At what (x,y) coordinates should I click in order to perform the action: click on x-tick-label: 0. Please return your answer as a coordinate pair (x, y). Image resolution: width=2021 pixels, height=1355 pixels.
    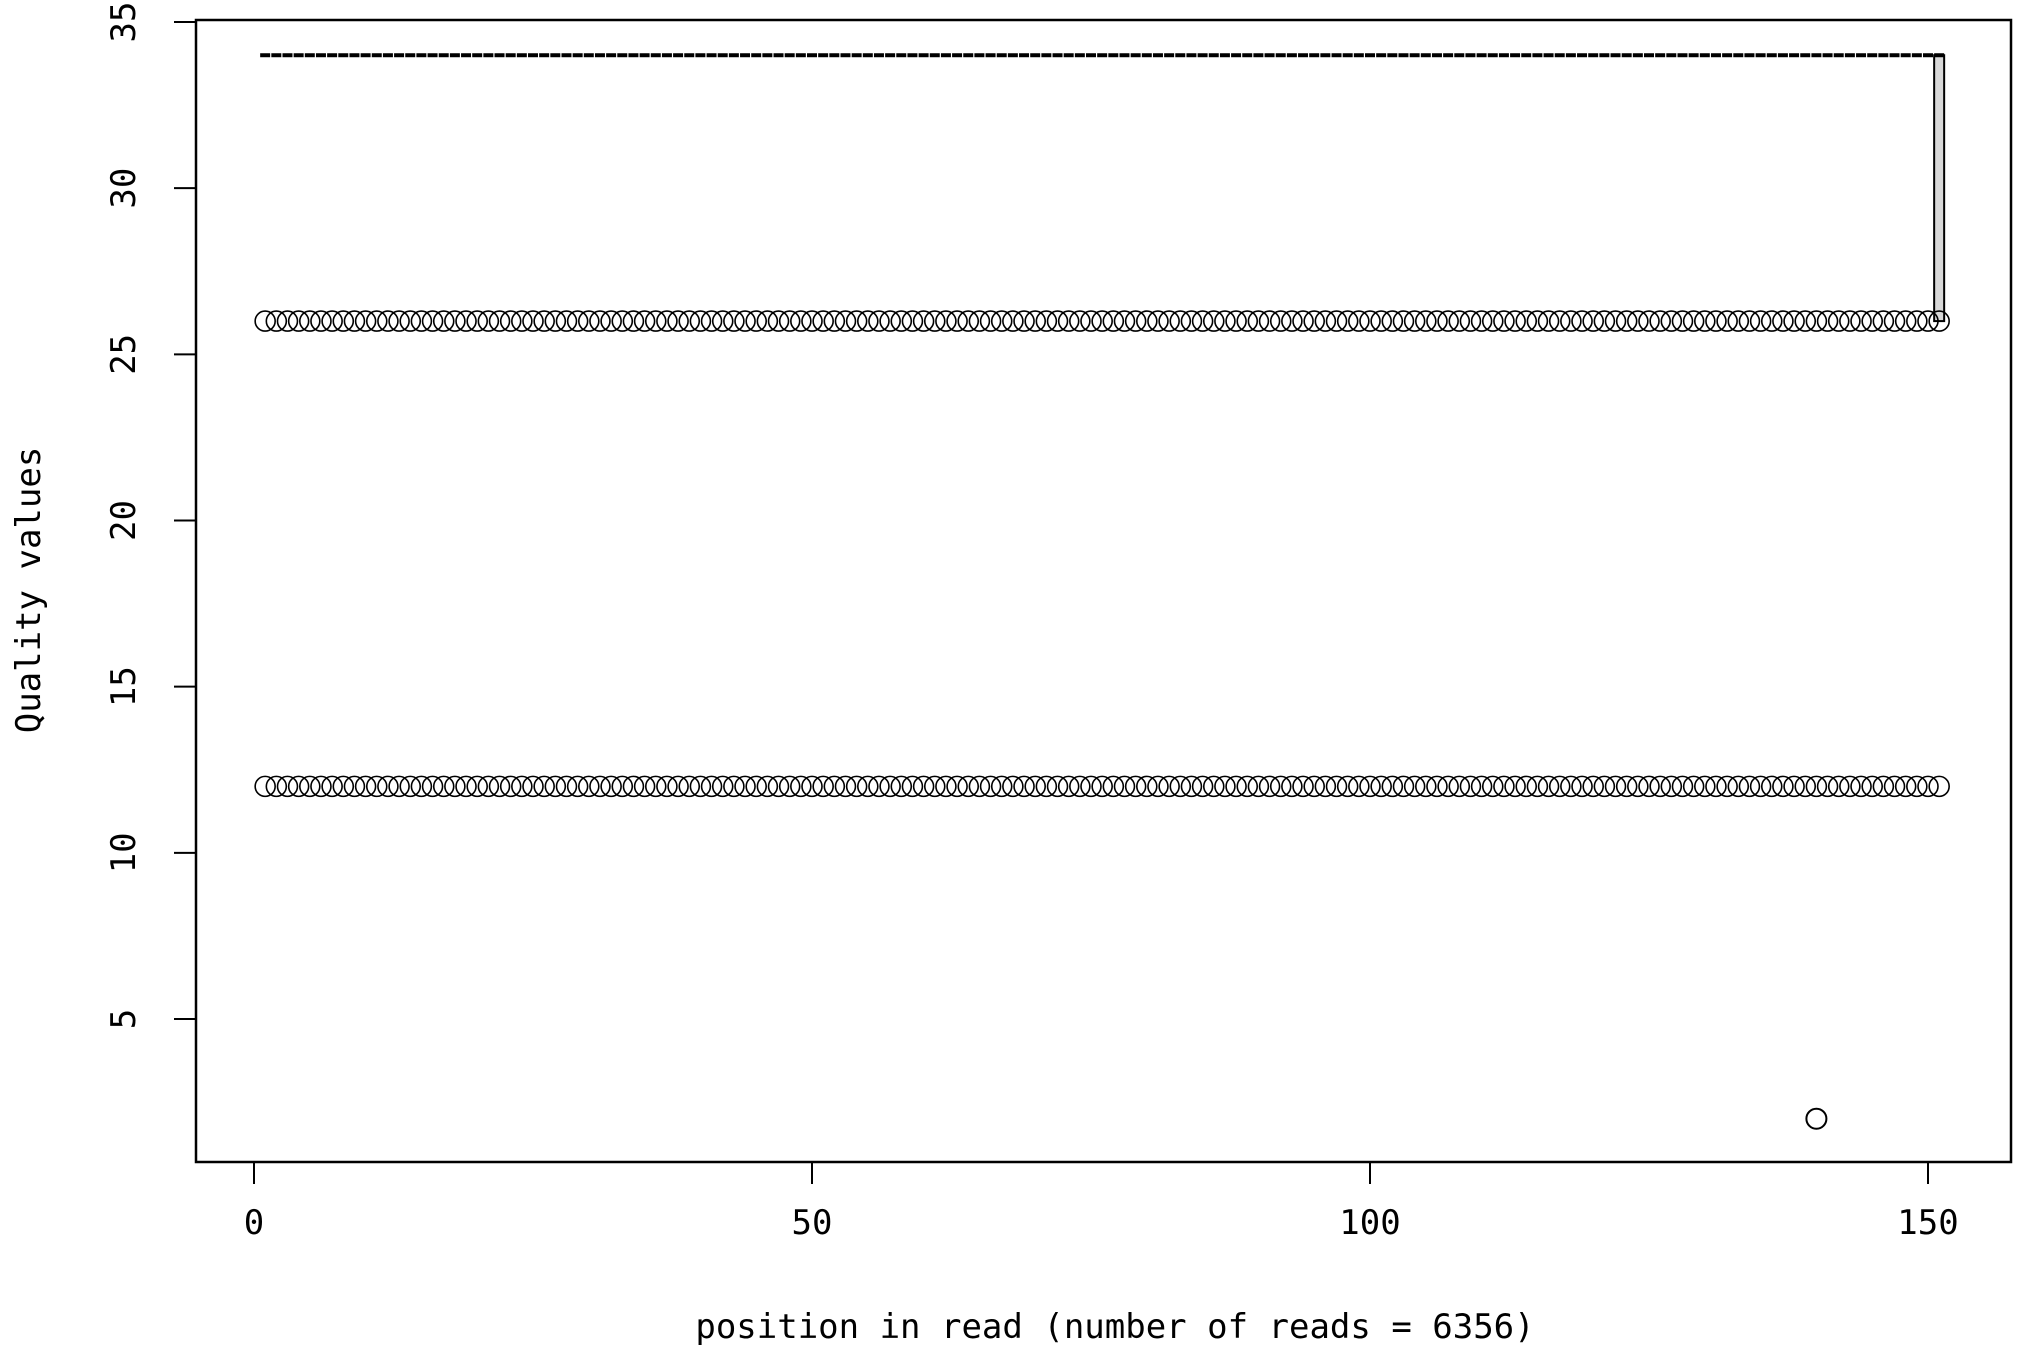
    Looking at the image, I should click on (254, 1223).